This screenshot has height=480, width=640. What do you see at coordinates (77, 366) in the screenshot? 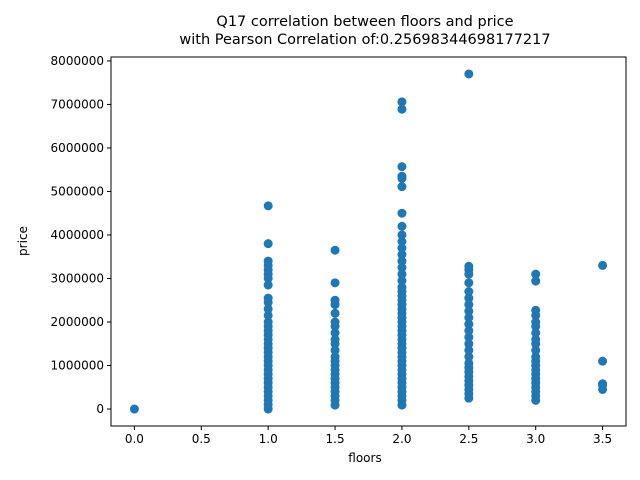
I see `y-tick-label: 1000000` at bounding box center [77, 366].